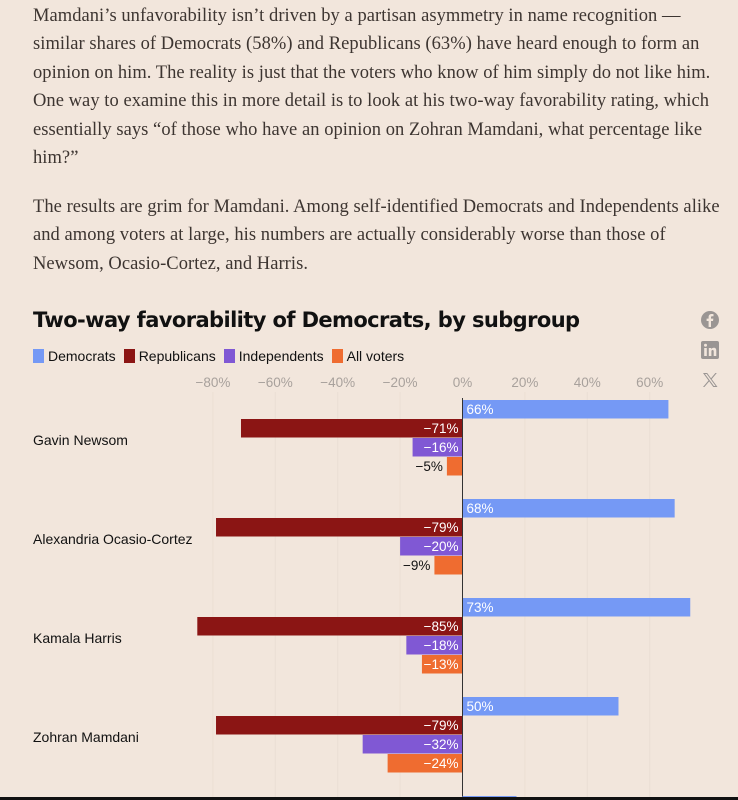 The height and width of the screenshot is (800, 738). I want to click on legend-label: Independents, so click(281, 356).